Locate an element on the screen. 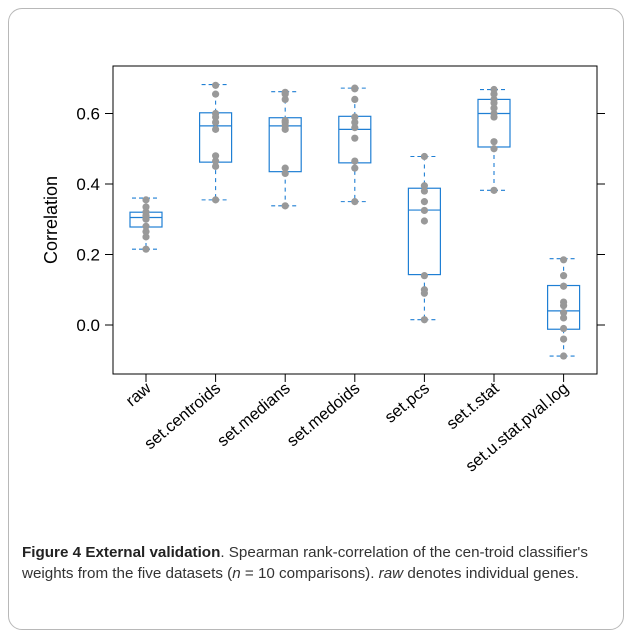 This screenshot has width=634, height=640. y-axis-label: Correlation is located at coordinates (51, 220).